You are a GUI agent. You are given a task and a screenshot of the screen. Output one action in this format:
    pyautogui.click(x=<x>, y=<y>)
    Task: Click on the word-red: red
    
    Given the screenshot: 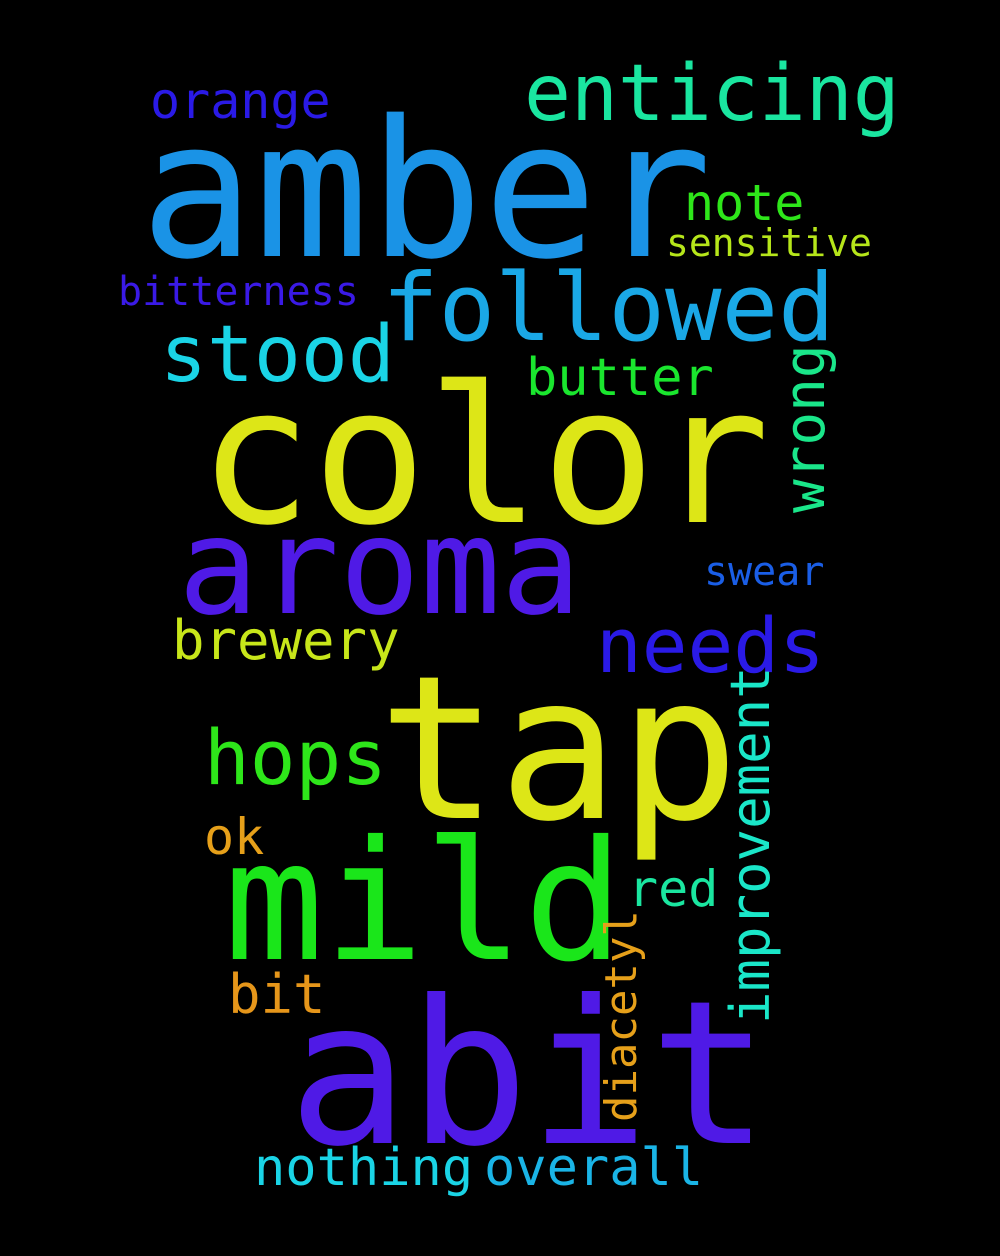 What is the action you would take?
    pyautogui.click(x=673, y=889)
    